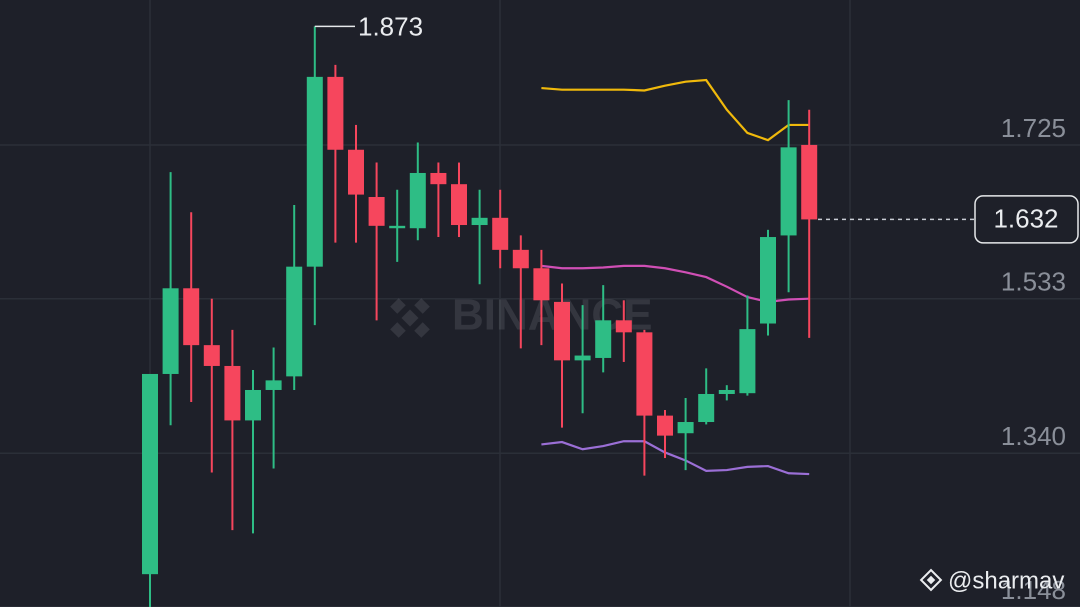 This screenshot has height=607, width=1080. What do you see at coordinates (1033, 128) in the screenshot?
I see `y-tick-label: 1.725` at bounding box center [1033, 128].